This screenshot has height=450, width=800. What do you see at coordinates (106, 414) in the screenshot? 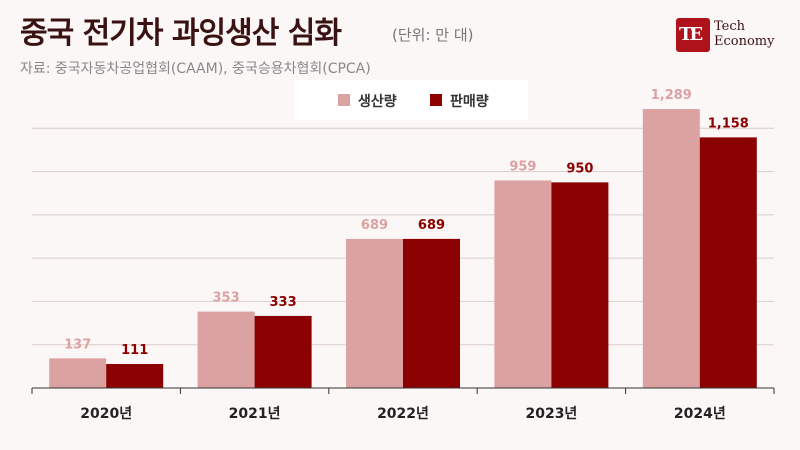
I see `x-tick-label: 2020년` at bounding box center [106, 414].